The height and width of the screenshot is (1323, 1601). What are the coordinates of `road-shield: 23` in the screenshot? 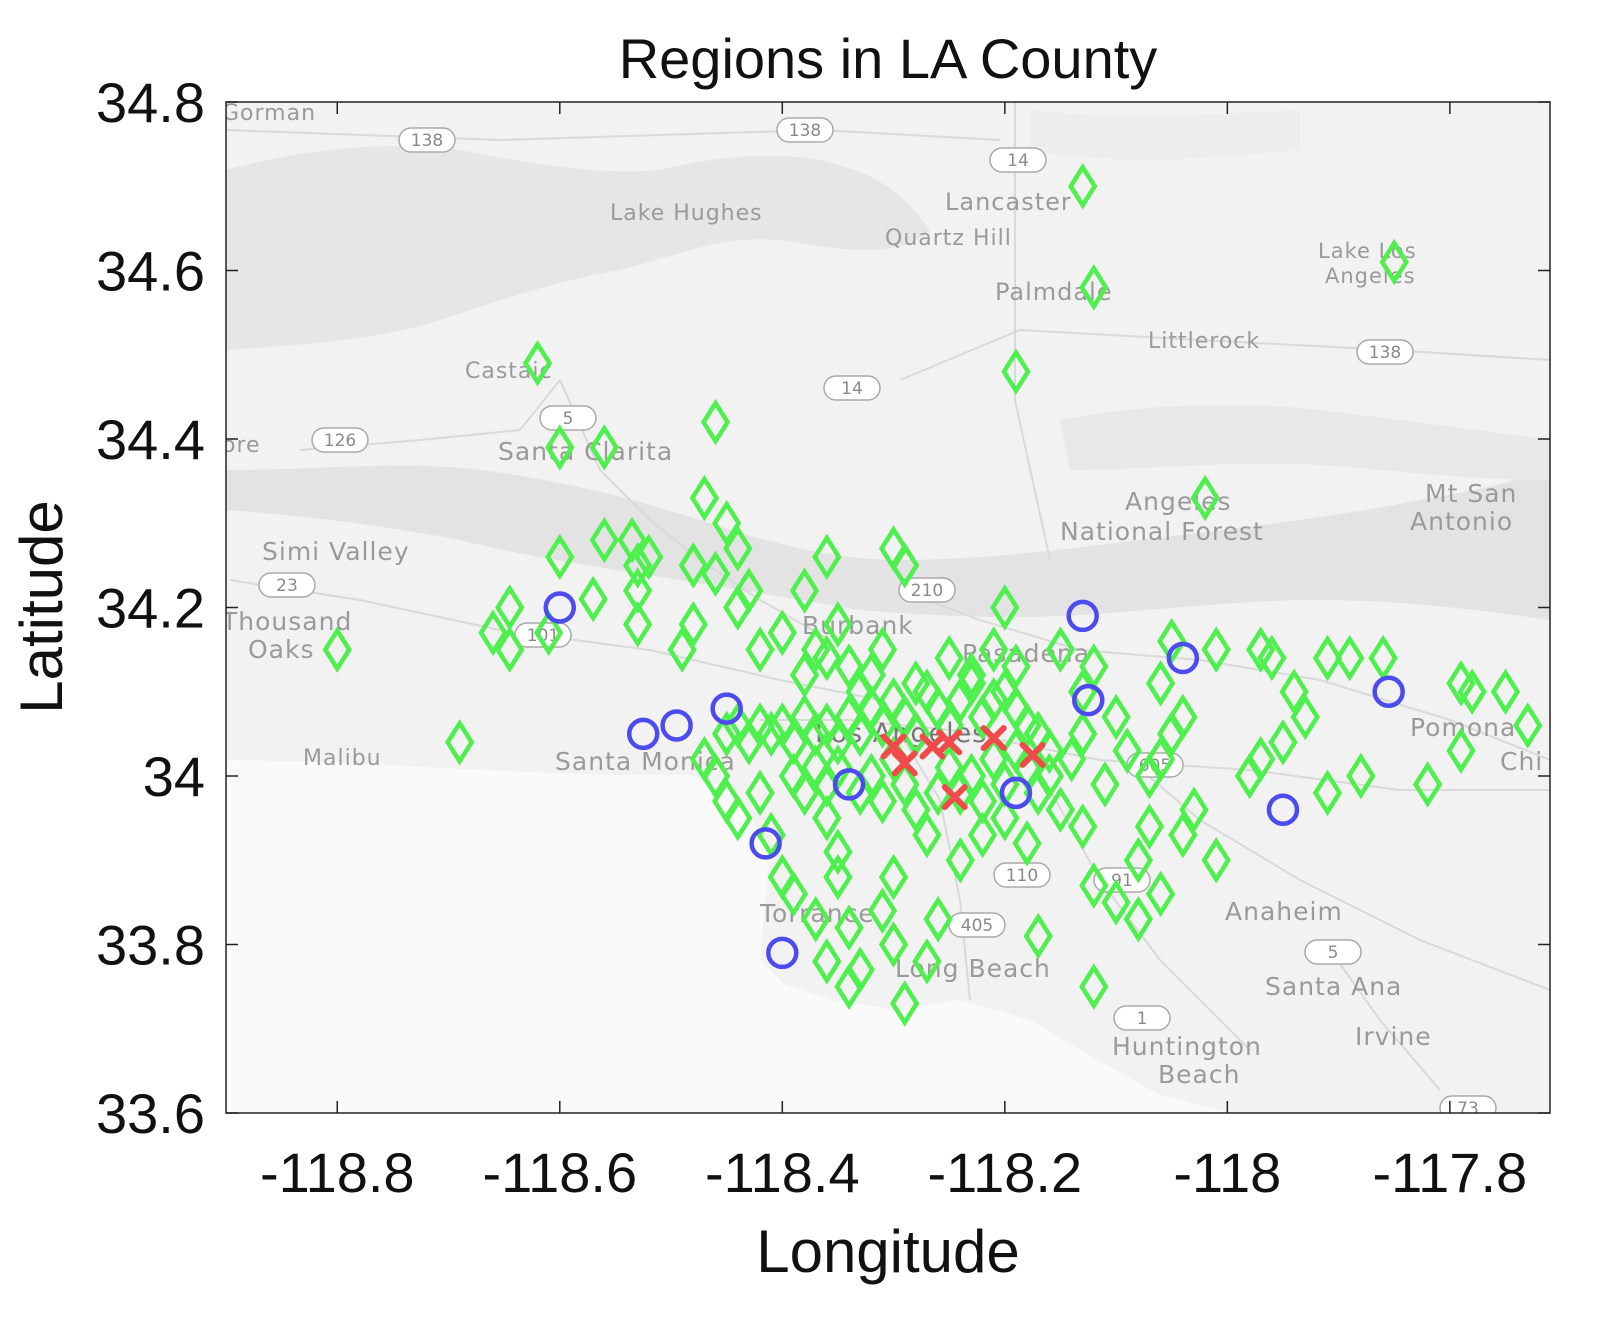 It's located at (287, 585).